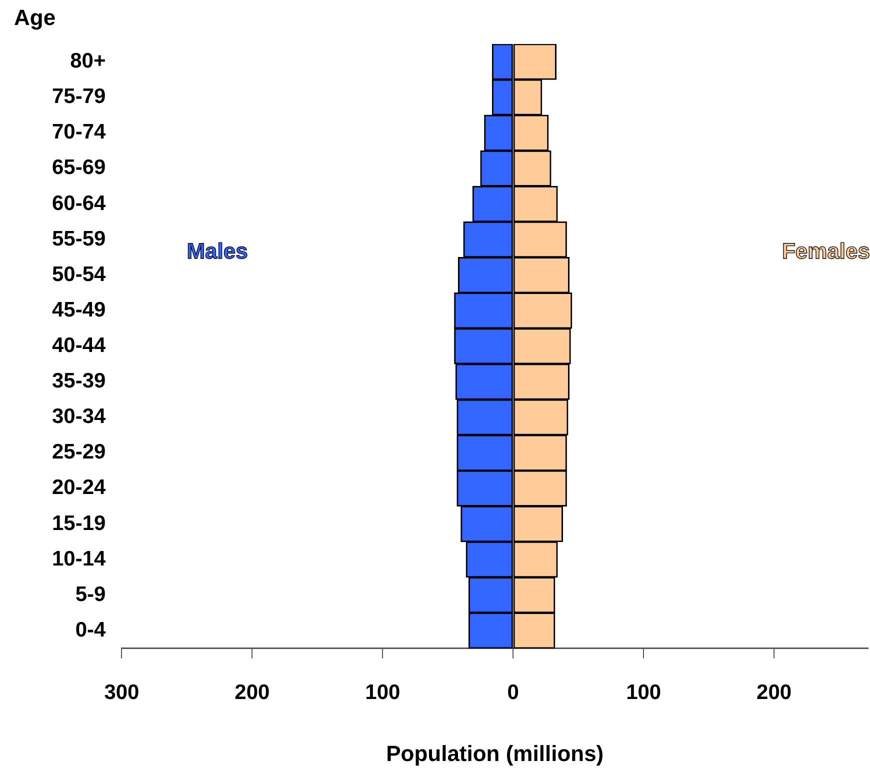  What do you see at coordinates (79, 168) in the screenshot?
I see `y-tick-label: 65-69` at bounding box center [79, 168].